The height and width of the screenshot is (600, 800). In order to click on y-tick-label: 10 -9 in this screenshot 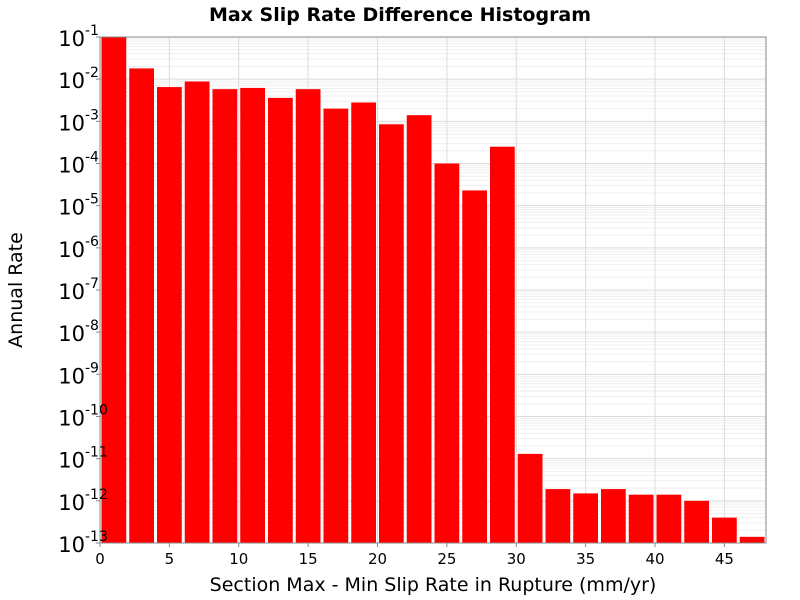, I will do `click(79, 374)`.